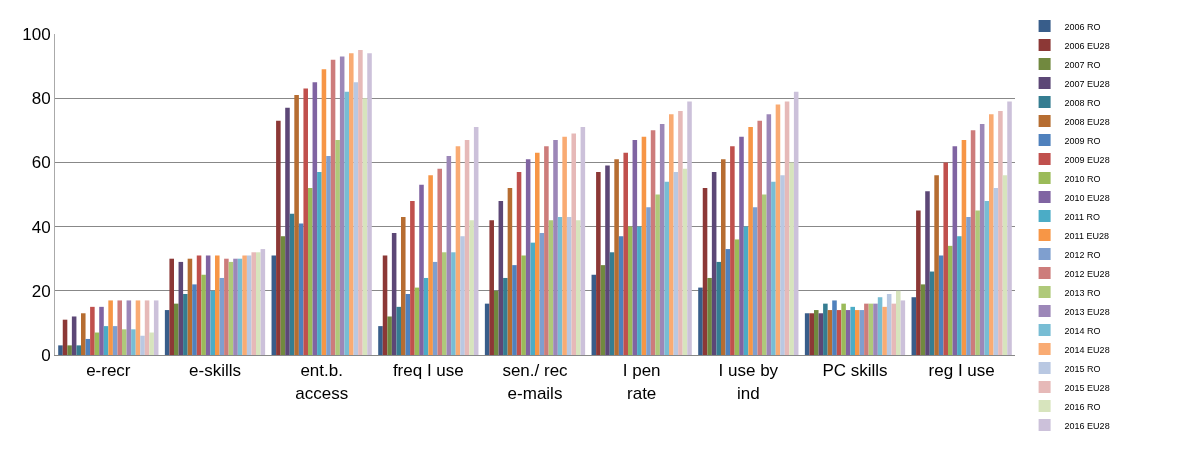 The width and height of the screenshot is (1190, 450). What do you see at coordinates (1082, 406) in the screenshot?
I see `legend-label: 2016 RO` at bounding box center [1082, 406].